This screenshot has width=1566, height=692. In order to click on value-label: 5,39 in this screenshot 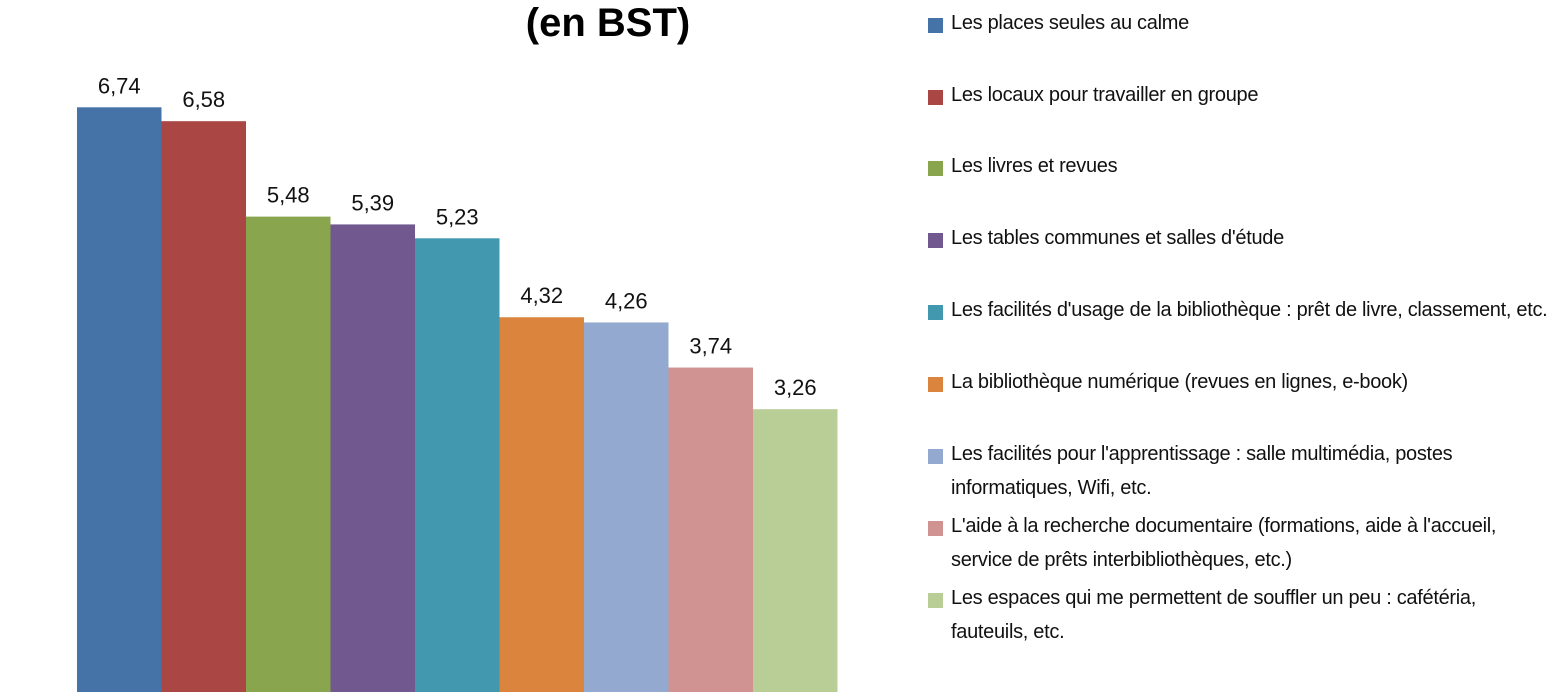, I will do `click(372, 202)`.